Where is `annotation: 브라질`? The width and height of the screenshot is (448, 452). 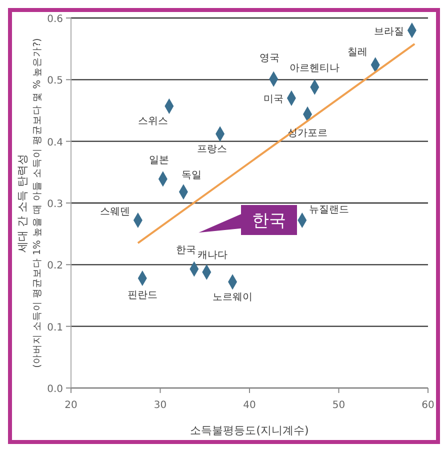
annotation: 브라질 is located at coordinates (389, 32).